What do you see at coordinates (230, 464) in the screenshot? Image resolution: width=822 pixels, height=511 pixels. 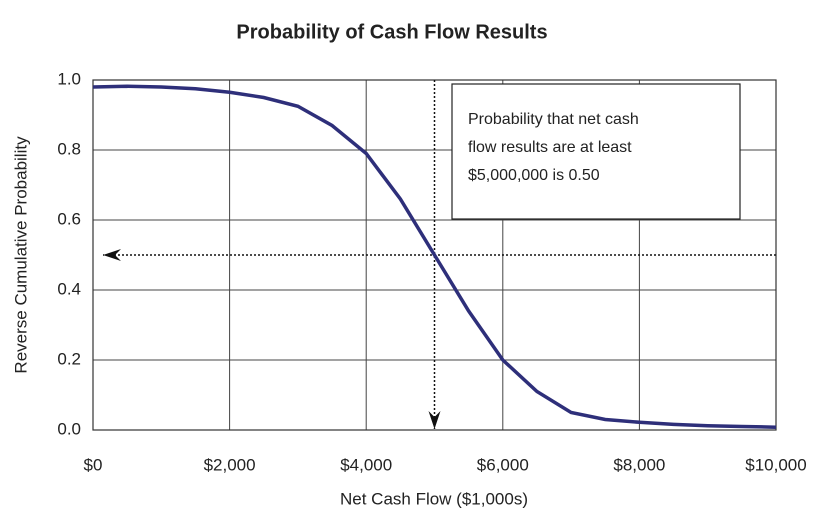 I see `x-tick-label: $2,000` at bounding box center [230, 464].